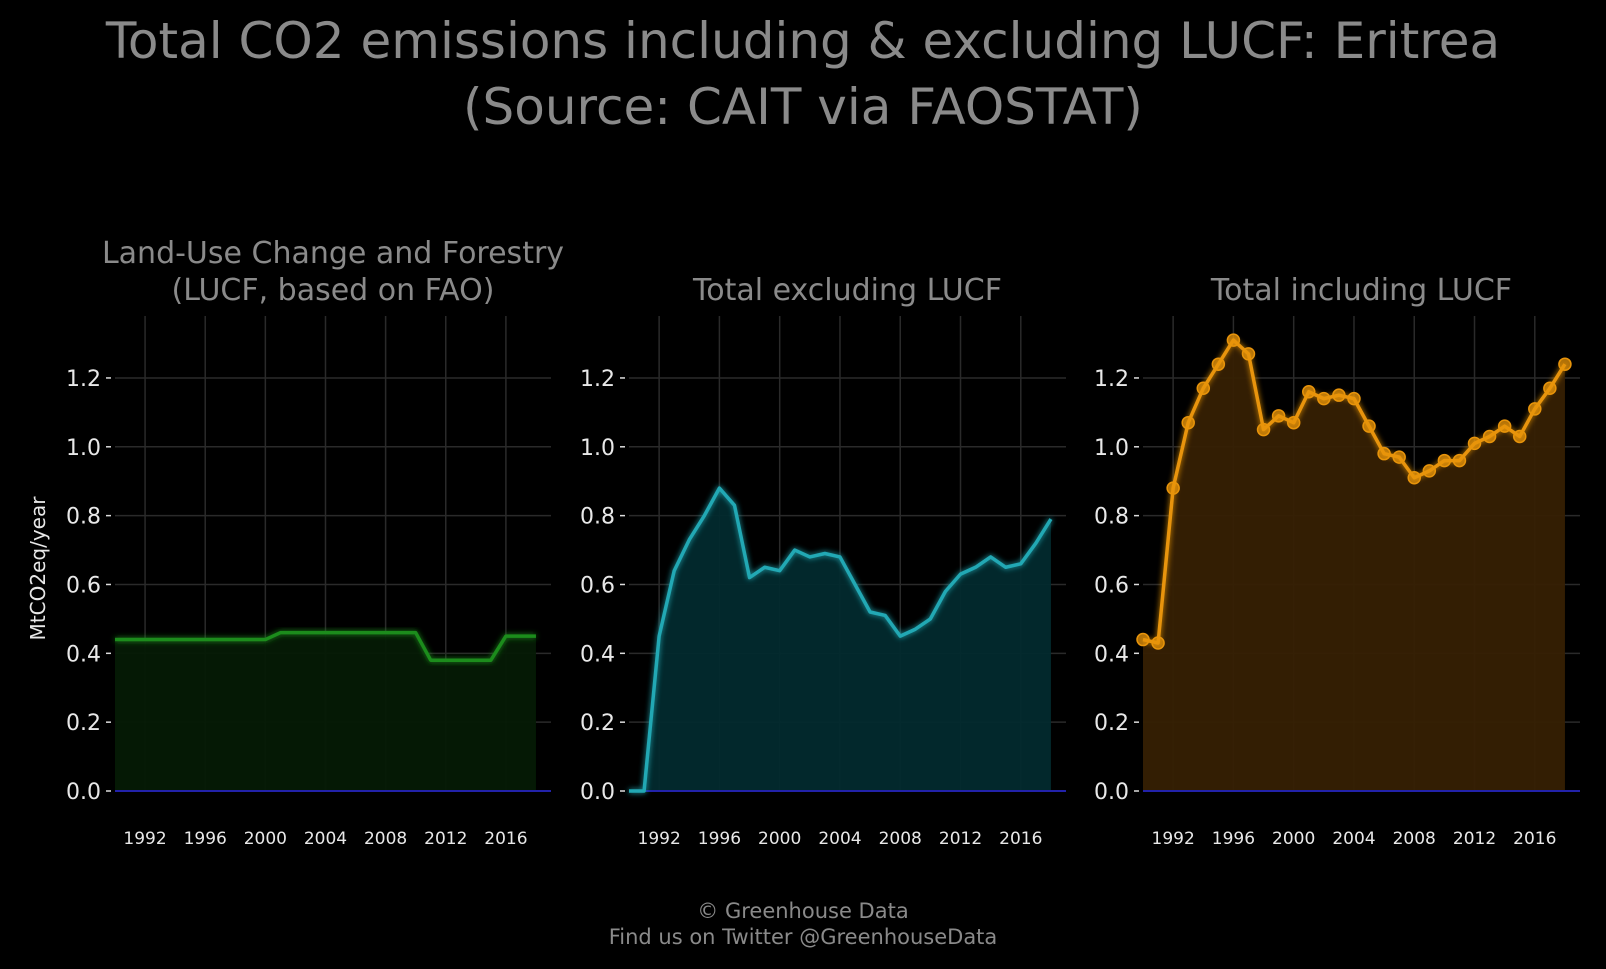  Describe the element at coordinates (333, 290) in the screenshot. I see `panel-title: (LUCF, based on FAO)` at that location.